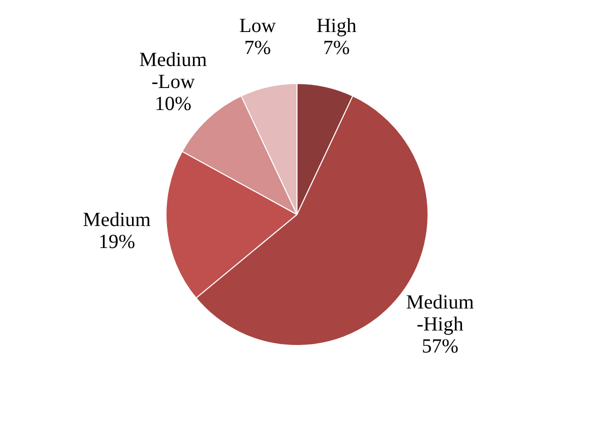 This screenshot has width=594, height=429. Describe the element at coordinates (440, 347) in the screenshot. I see `data-label: 57%` at that location.